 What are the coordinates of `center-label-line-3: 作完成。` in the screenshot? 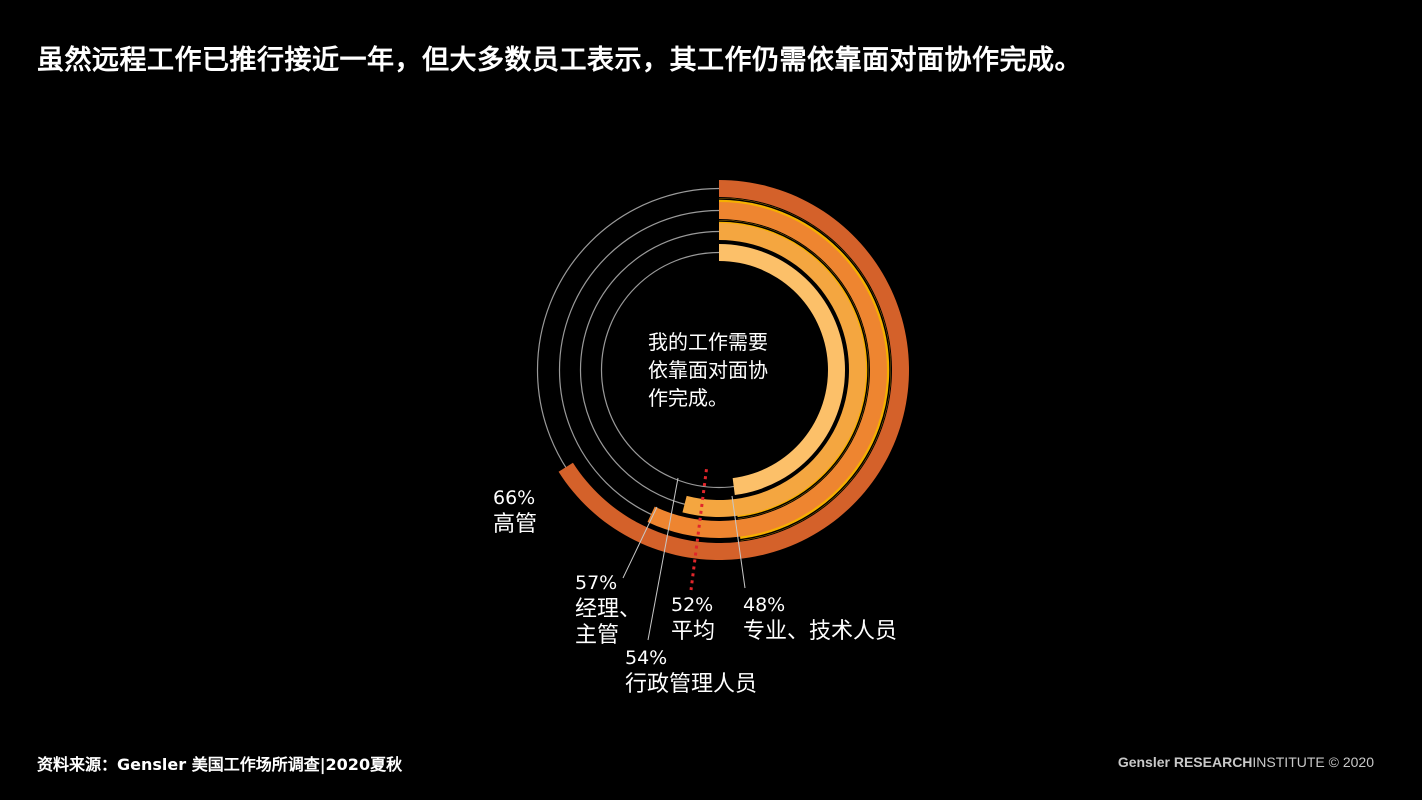 It's located at (688, 398).